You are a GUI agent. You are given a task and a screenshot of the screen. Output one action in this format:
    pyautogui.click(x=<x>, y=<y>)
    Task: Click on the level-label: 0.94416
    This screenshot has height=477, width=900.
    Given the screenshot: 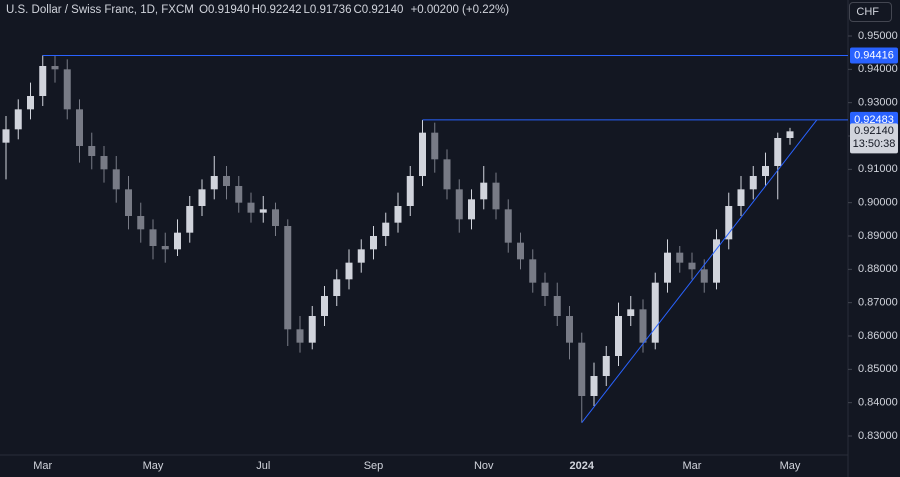 What is the action you would take?
    pyautogui.click(x=874, y=55)
    